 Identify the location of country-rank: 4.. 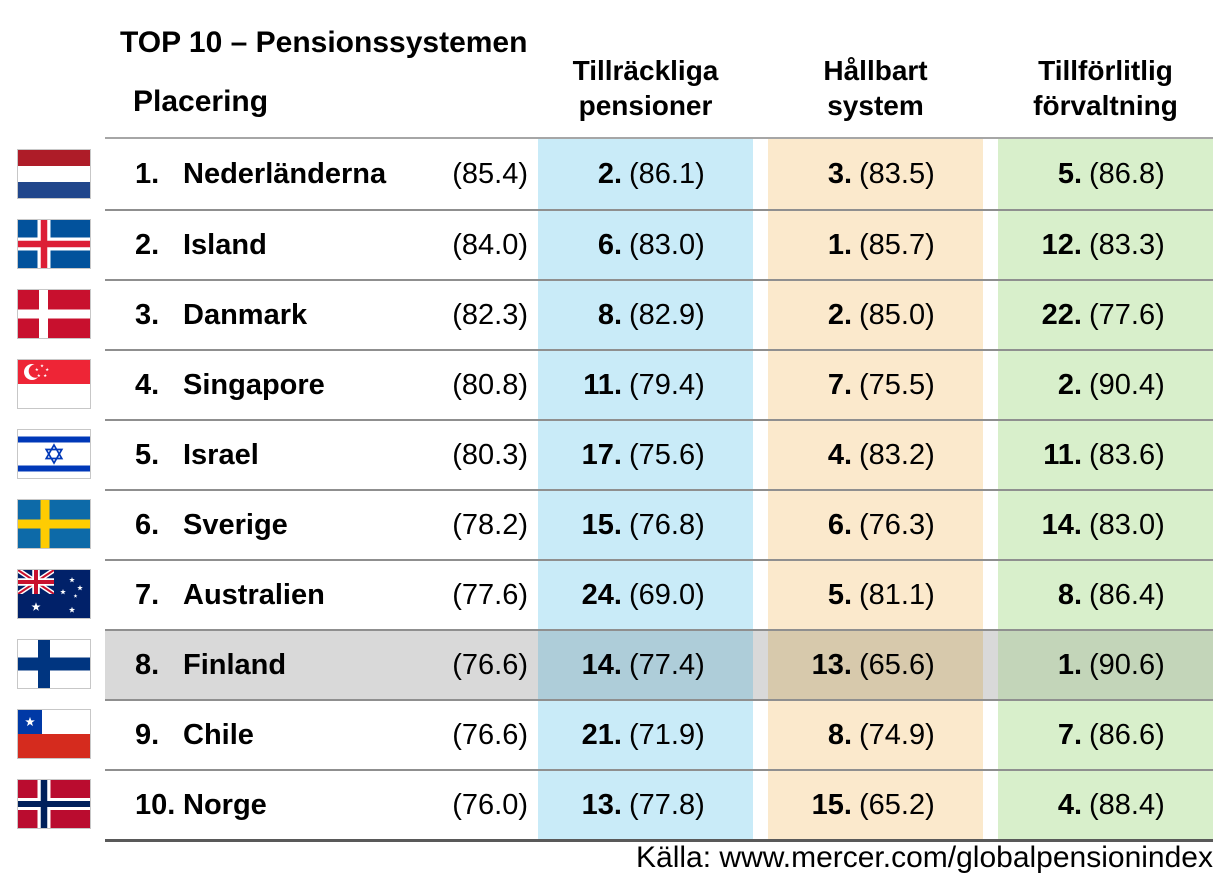
(147, 384).